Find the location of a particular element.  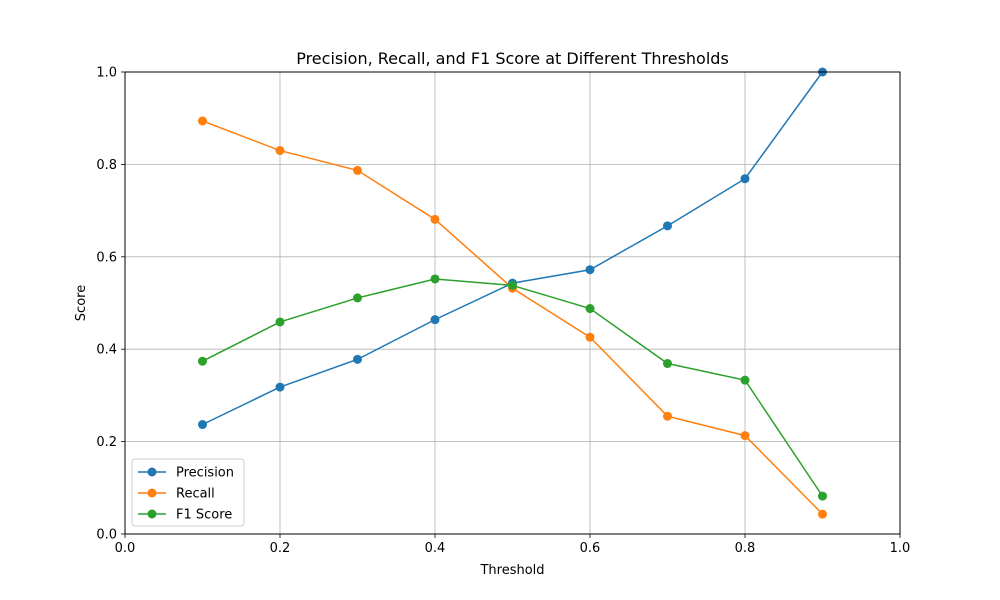

legend: Precision Recall F1 Score is located at coordinates (188, 492).